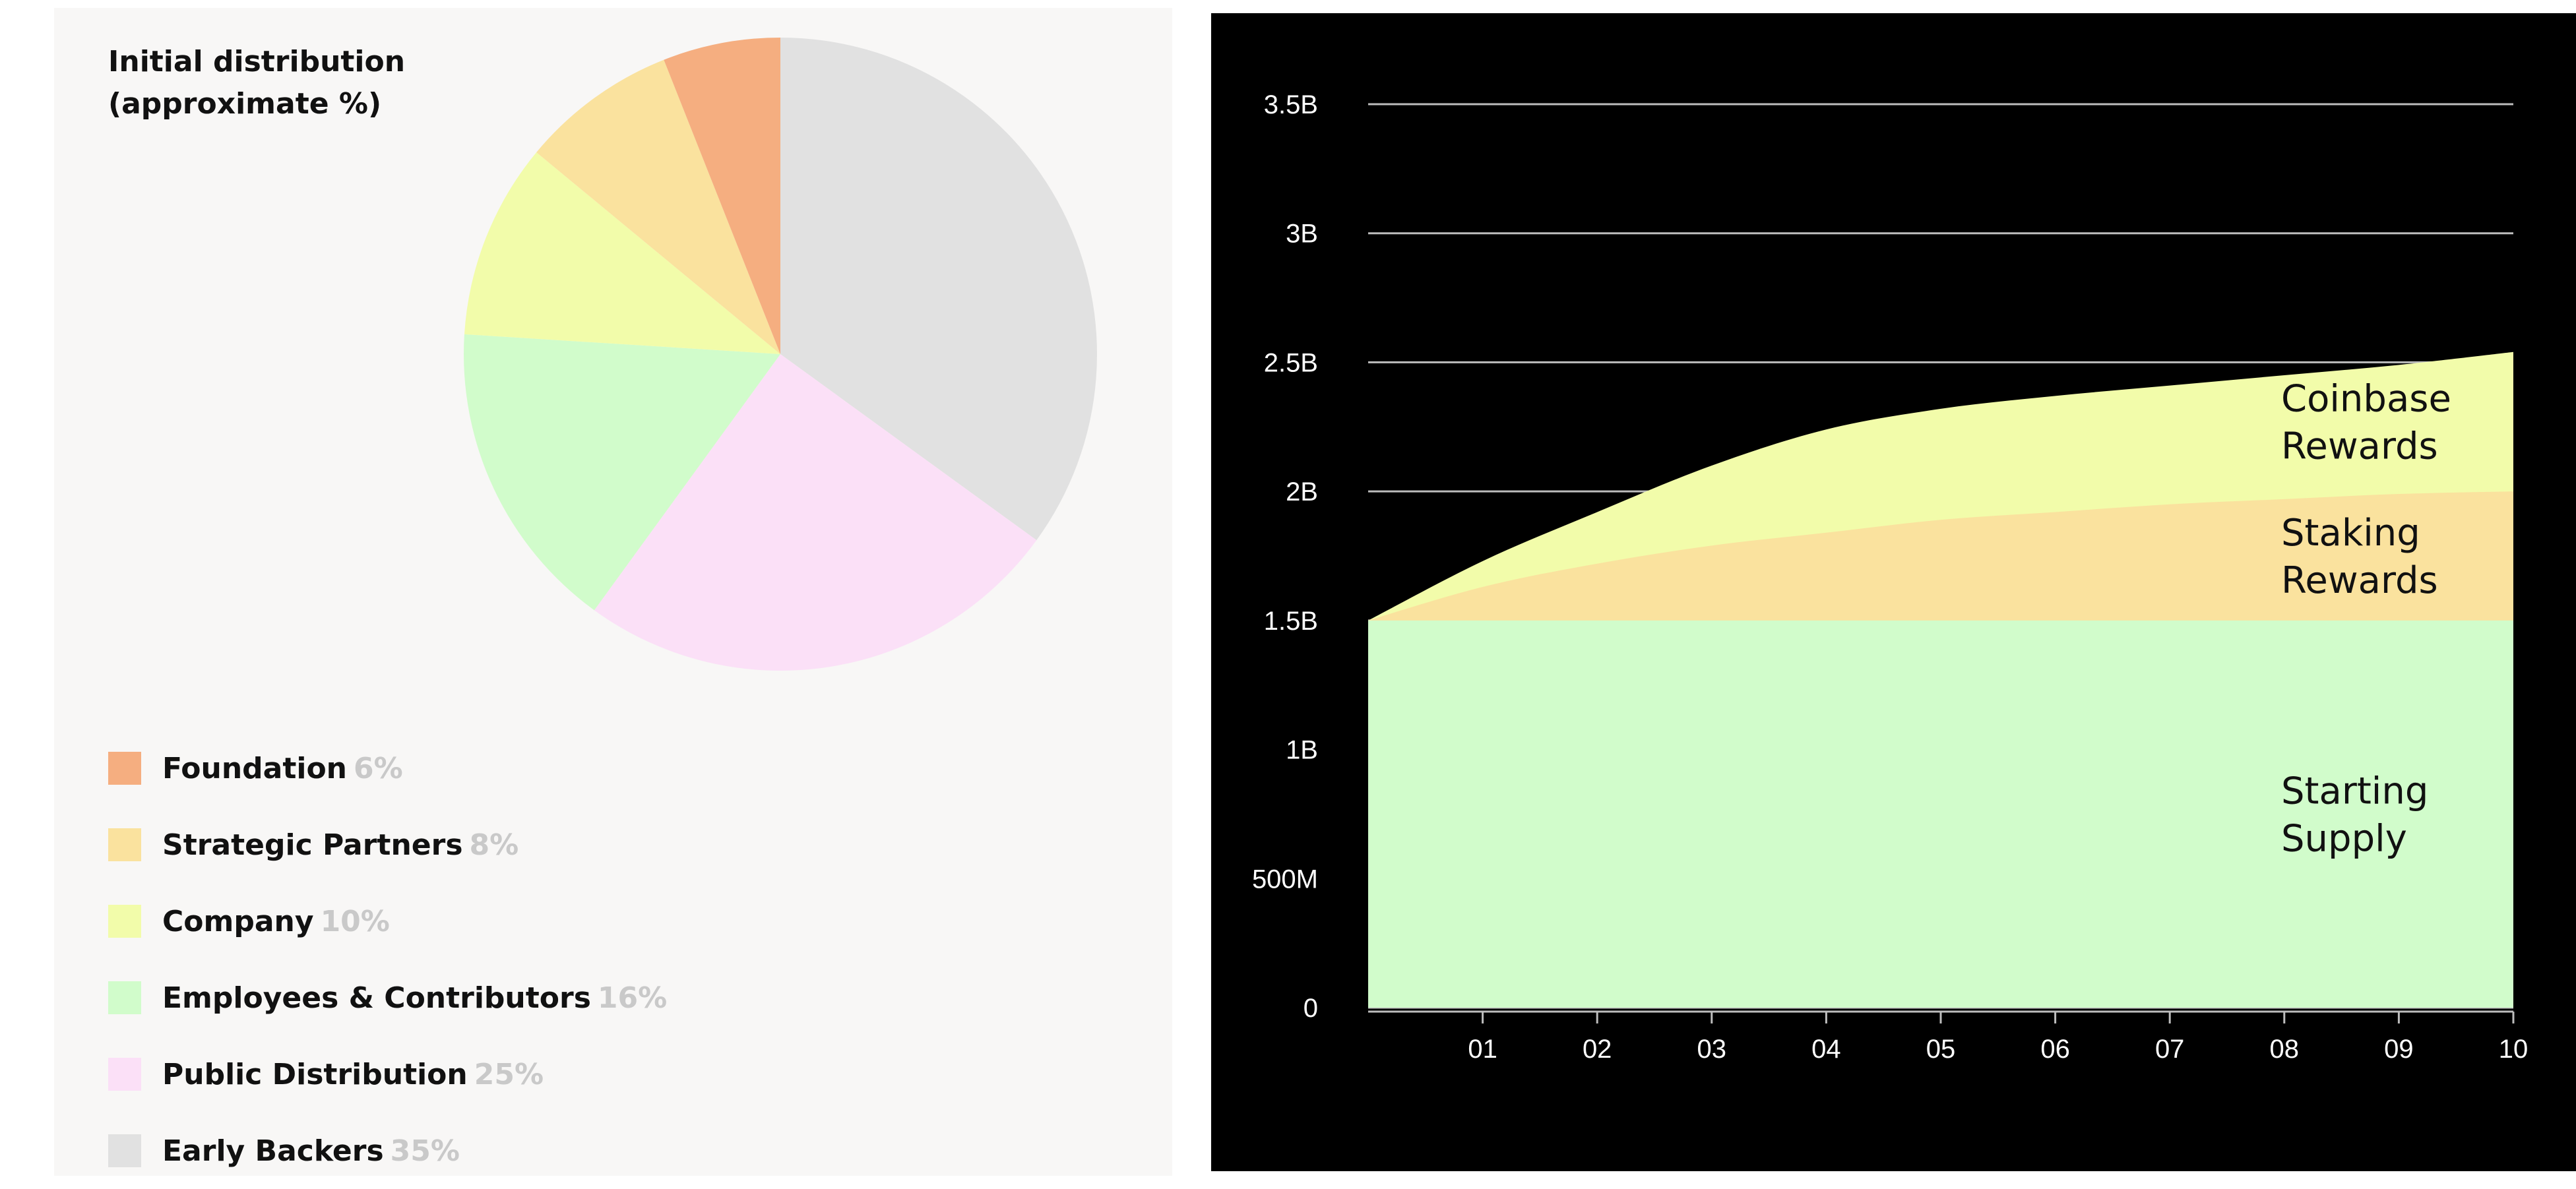 Image resolution: width=2576 pixels, height=1189 pixels. Describe the element at coordinates (632, 998) in the screenshot. I see `legend-percent: 16%` at that location.